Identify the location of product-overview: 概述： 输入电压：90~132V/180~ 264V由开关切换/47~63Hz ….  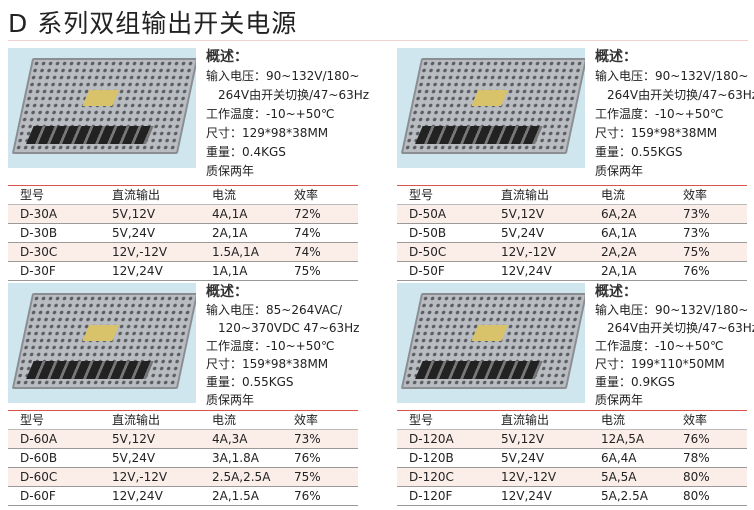
(674, 346).